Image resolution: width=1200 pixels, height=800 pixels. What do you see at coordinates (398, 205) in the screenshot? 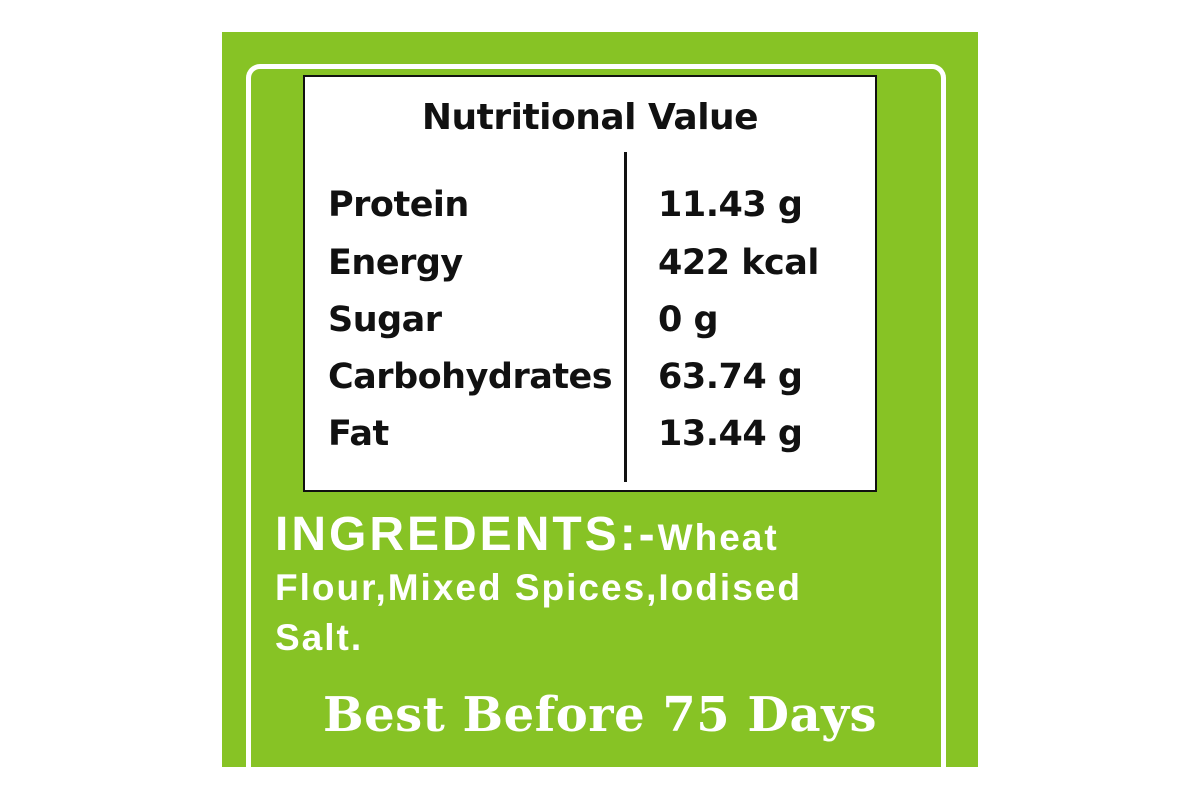
I see `nutrient-label: Protein` at bounding box center [398, 205].